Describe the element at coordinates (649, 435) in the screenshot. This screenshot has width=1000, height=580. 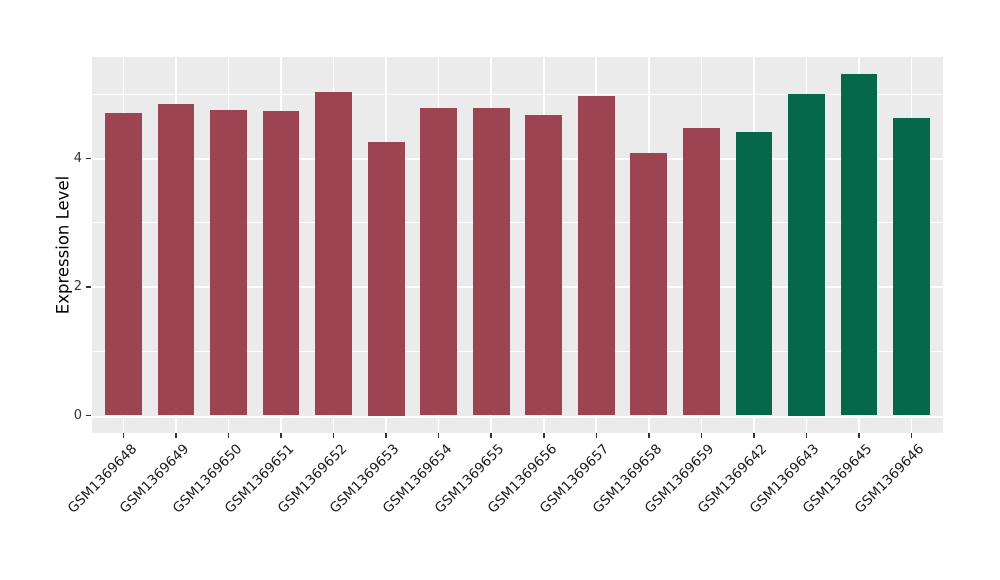
I see `x-tick-mark-GSM1369658` at that location.